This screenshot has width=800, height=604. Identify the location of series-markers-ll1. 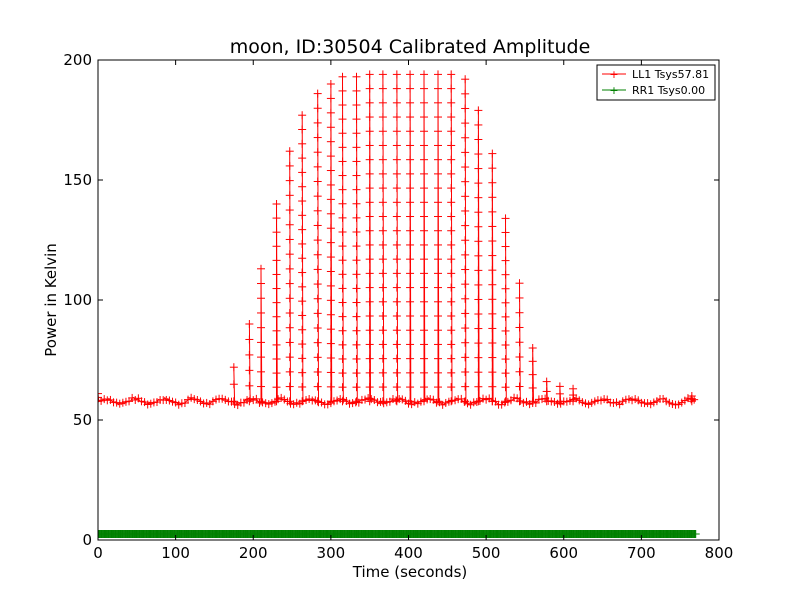
(398, 401).